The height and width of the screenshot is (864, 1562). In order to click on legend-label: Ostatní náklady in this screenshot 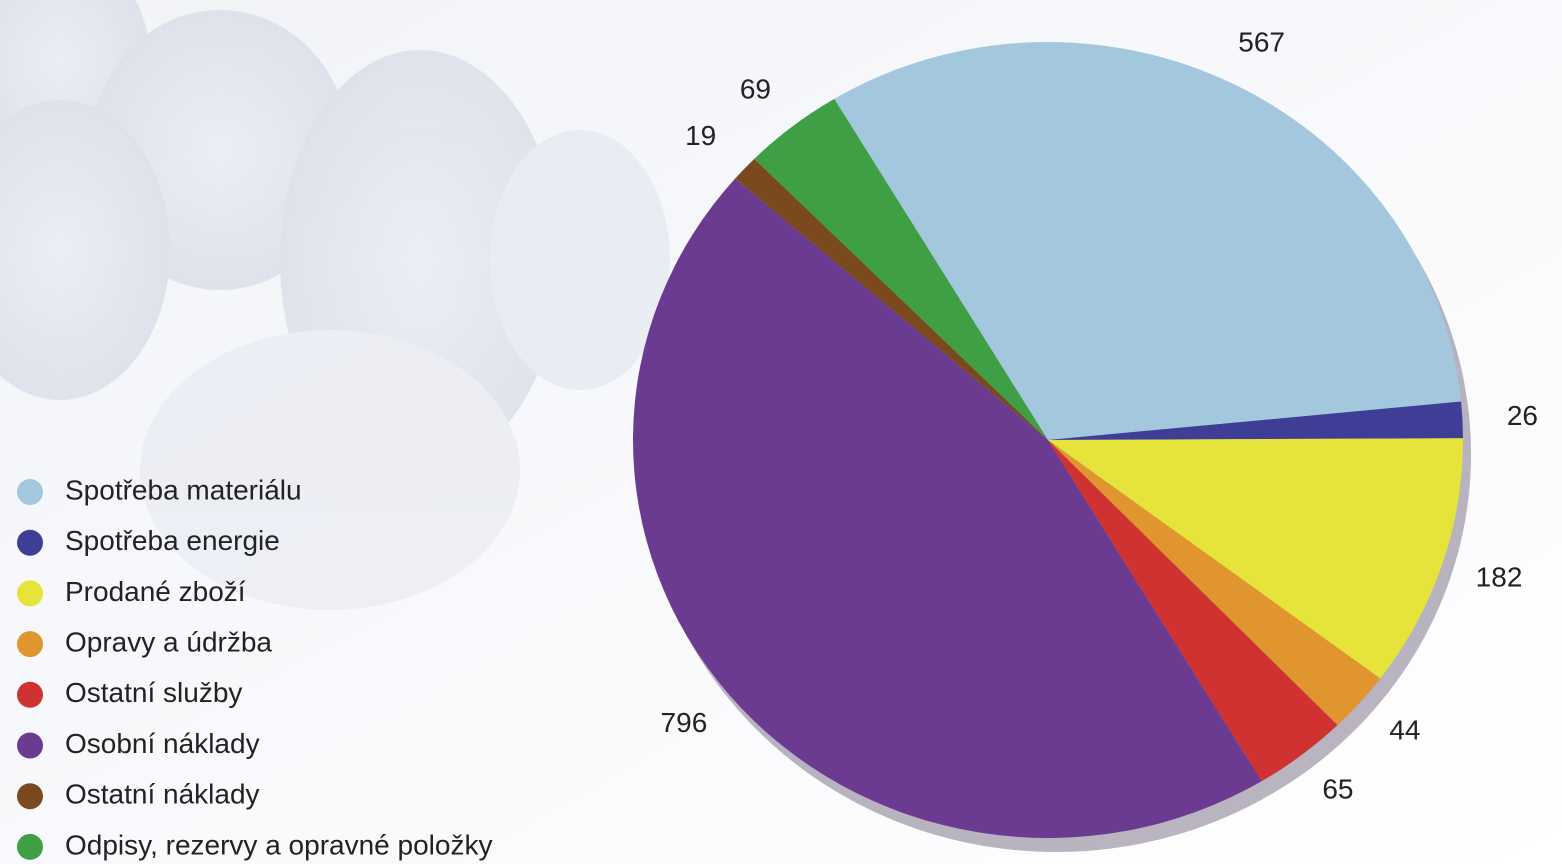, I will do `click(162, 794)`.